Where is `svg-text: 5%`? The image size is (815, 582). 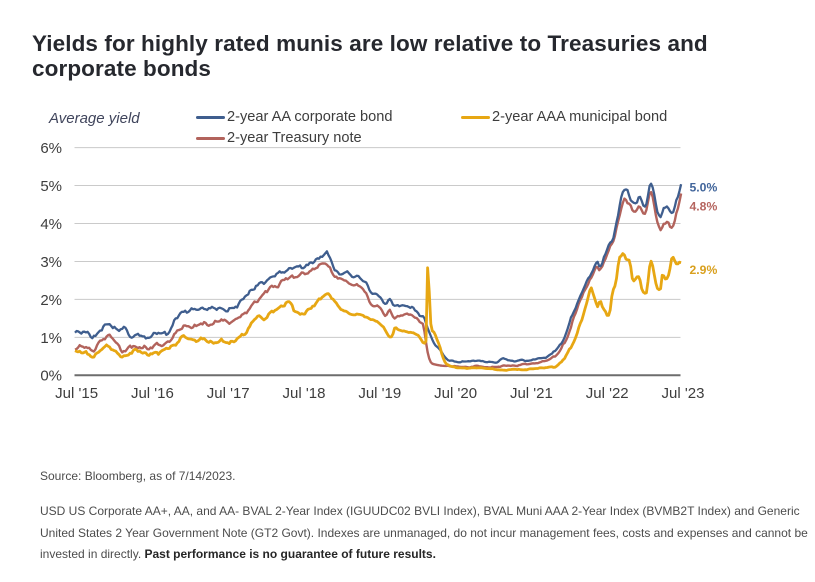
svg-text: 5% is located at coordinates (51, 186).